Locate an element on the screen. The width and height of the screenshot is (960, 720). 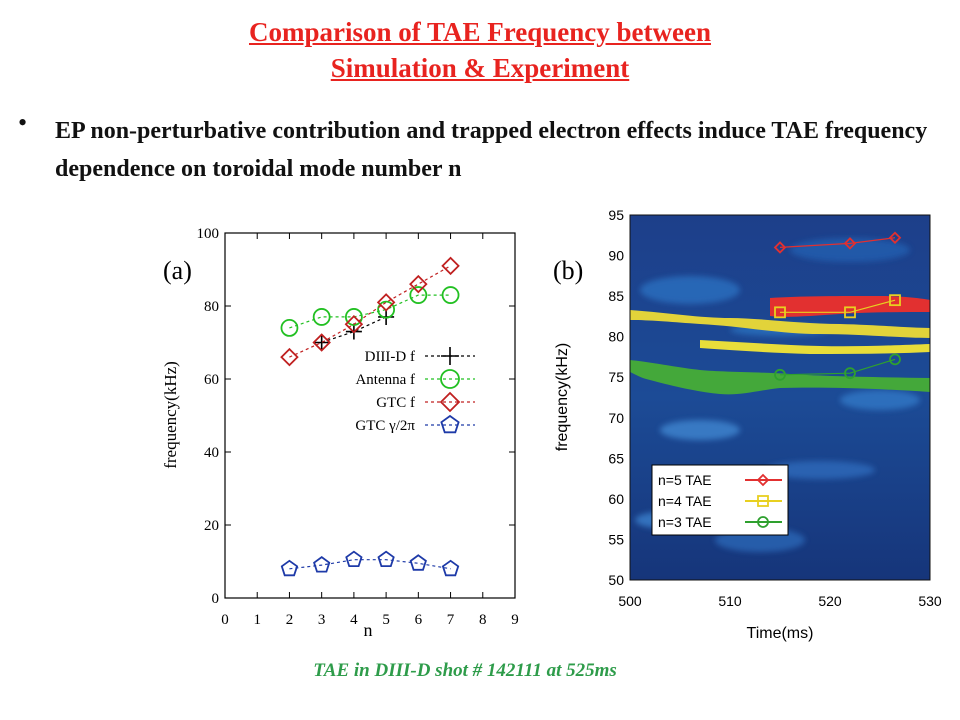
y-tick-label: 50 is located at coordinates (616, 580).